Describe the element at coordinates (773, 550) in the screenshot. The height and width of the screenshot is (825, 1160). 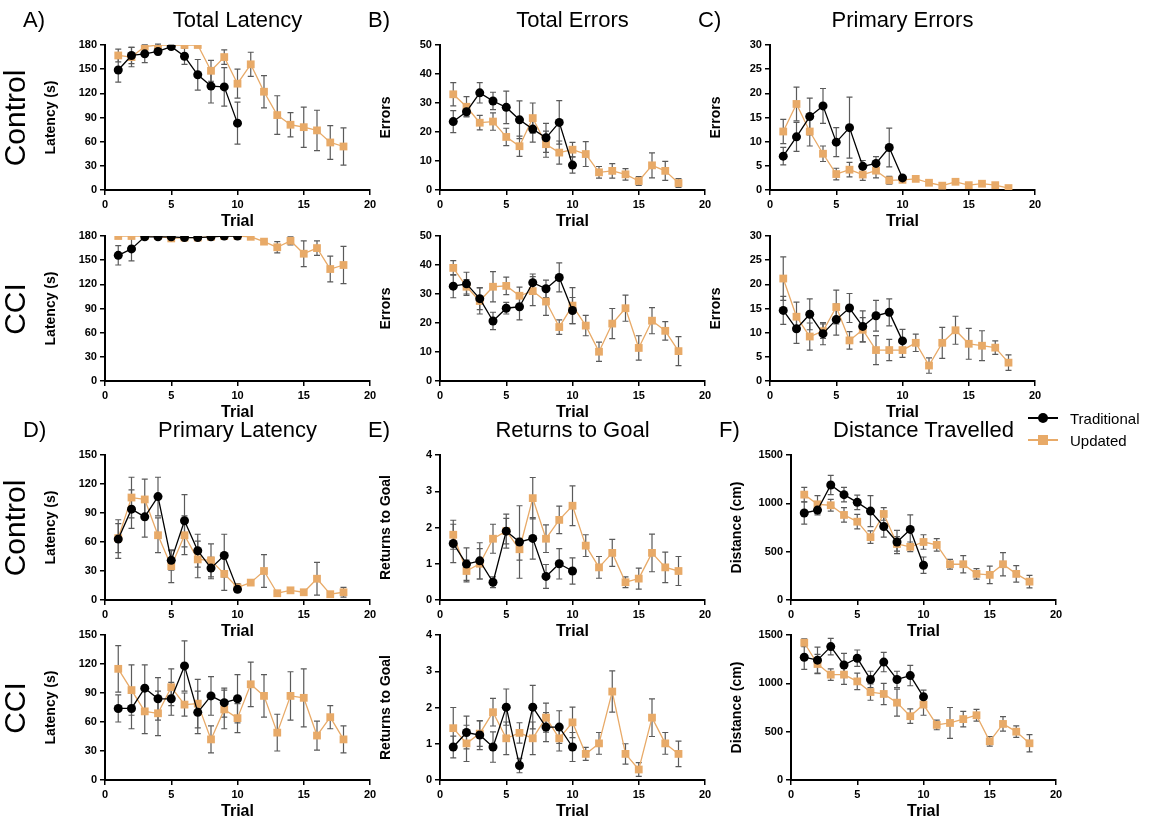
I see `y-tick-label: 500` at that location.